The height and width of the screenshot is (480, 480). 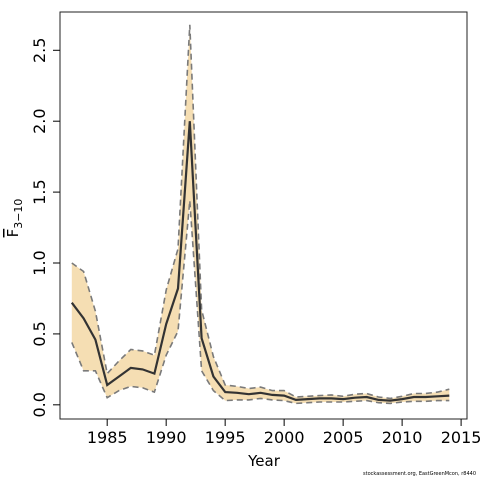 I want to click on x-axis-title: Year, so click(x=264, y=461).